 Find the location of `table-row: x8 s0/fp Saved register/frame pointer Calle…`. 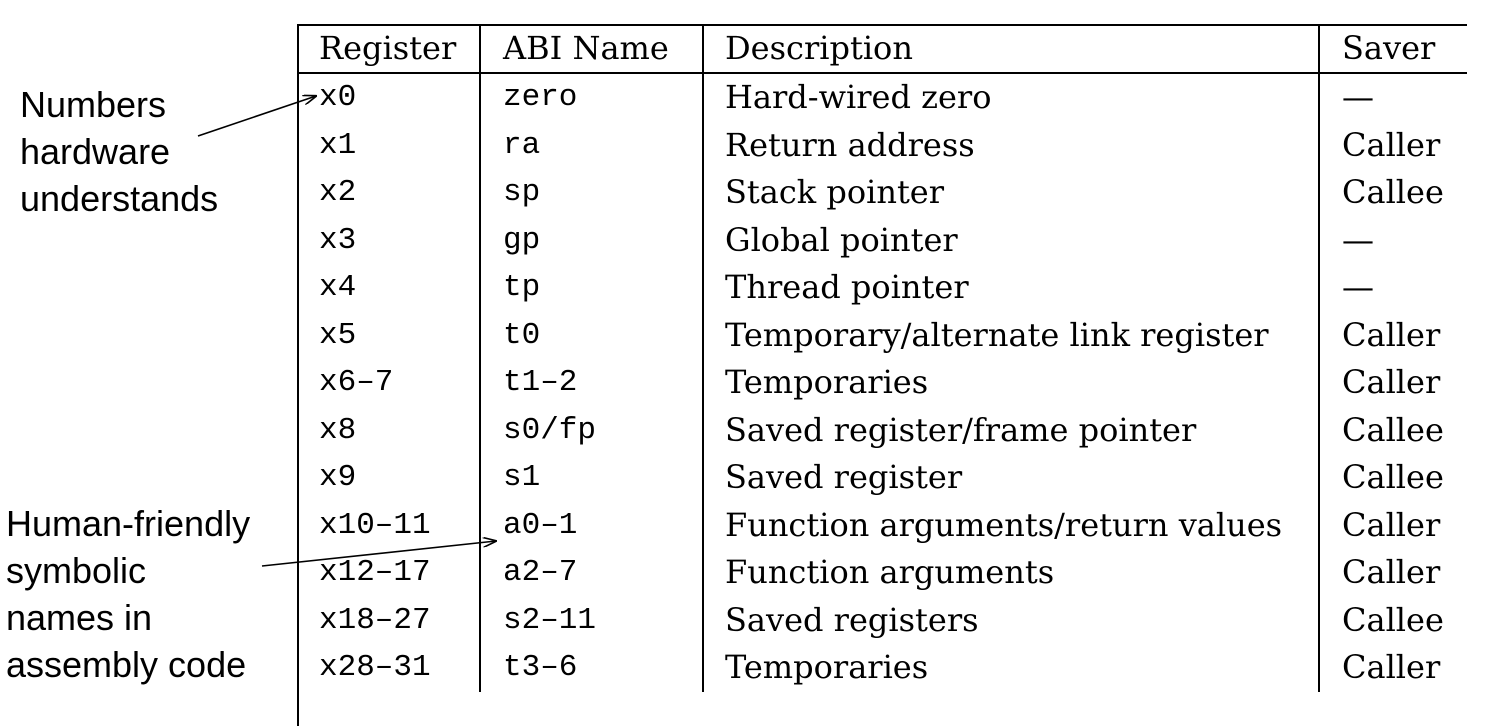

table-row: x8 s0/fp Saved register/frame pointer Calle… is located at coordinates (882, 430).